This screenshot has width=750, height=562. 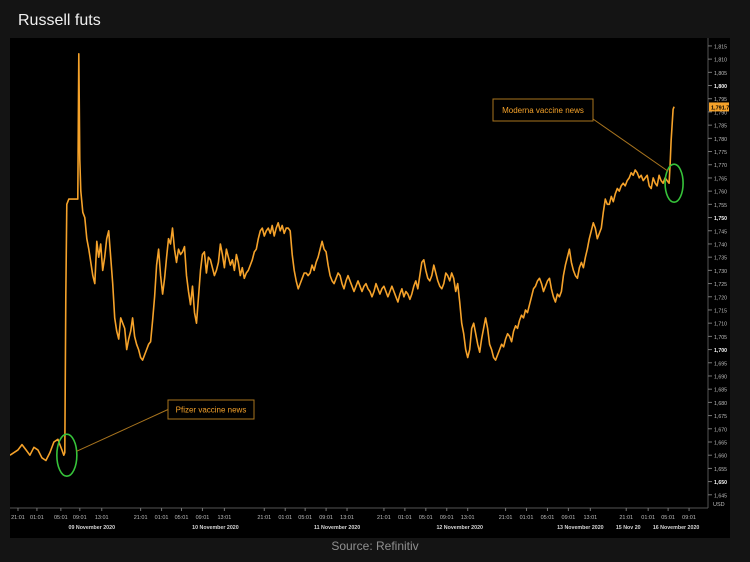 I want to click on y-tick-label: 1,815, so click(x=720, y=47).